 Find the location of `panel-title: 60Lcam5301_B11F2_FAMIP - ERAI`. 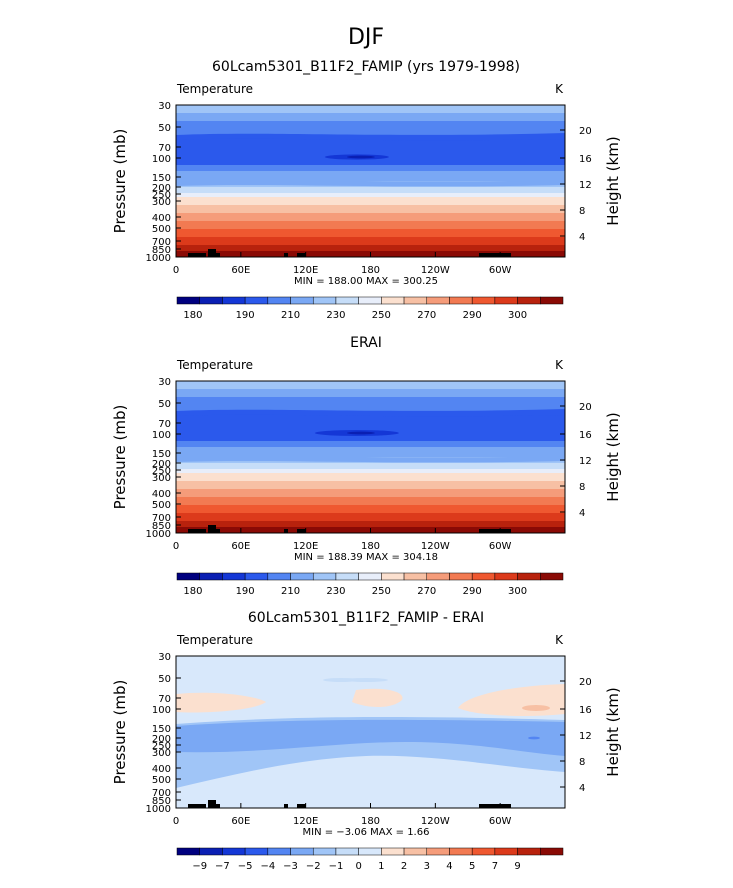

panel-title: 60Lcam5301_B11F2_FAMIP - ERAI is located at coordinates (366, 618).